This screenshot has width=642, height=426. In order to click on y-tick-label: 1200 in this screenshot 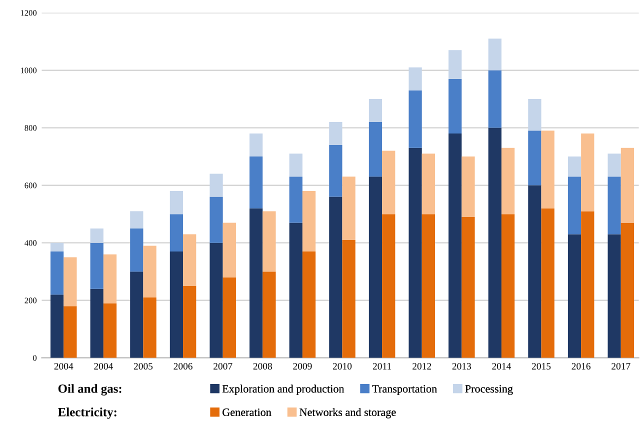, I will do `click(28, 13)`.